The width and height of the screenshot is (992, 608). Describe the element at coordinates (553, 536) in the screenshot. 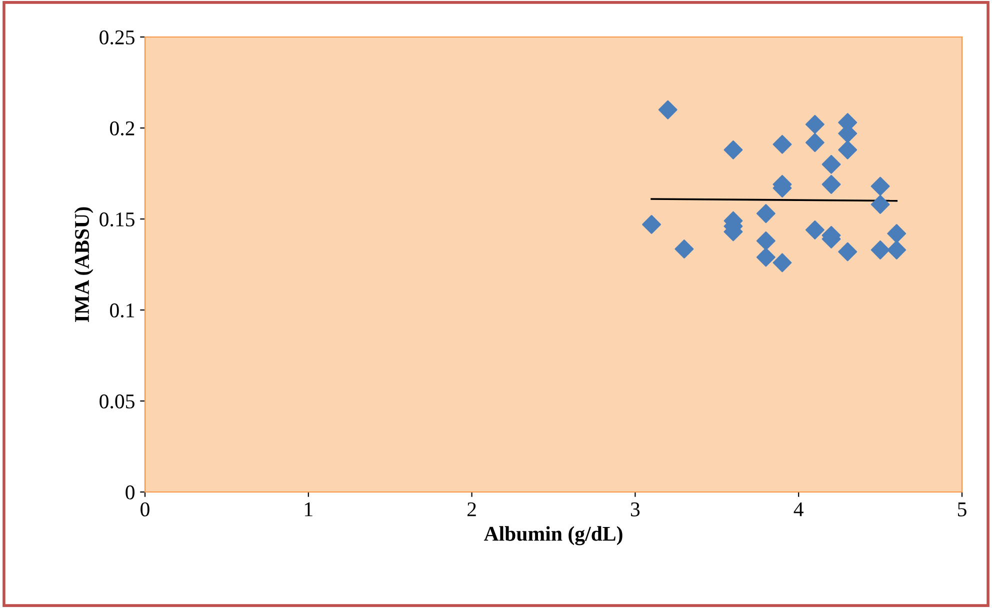

I see `x-axis-title: Albumin (g/dL)` at that location.